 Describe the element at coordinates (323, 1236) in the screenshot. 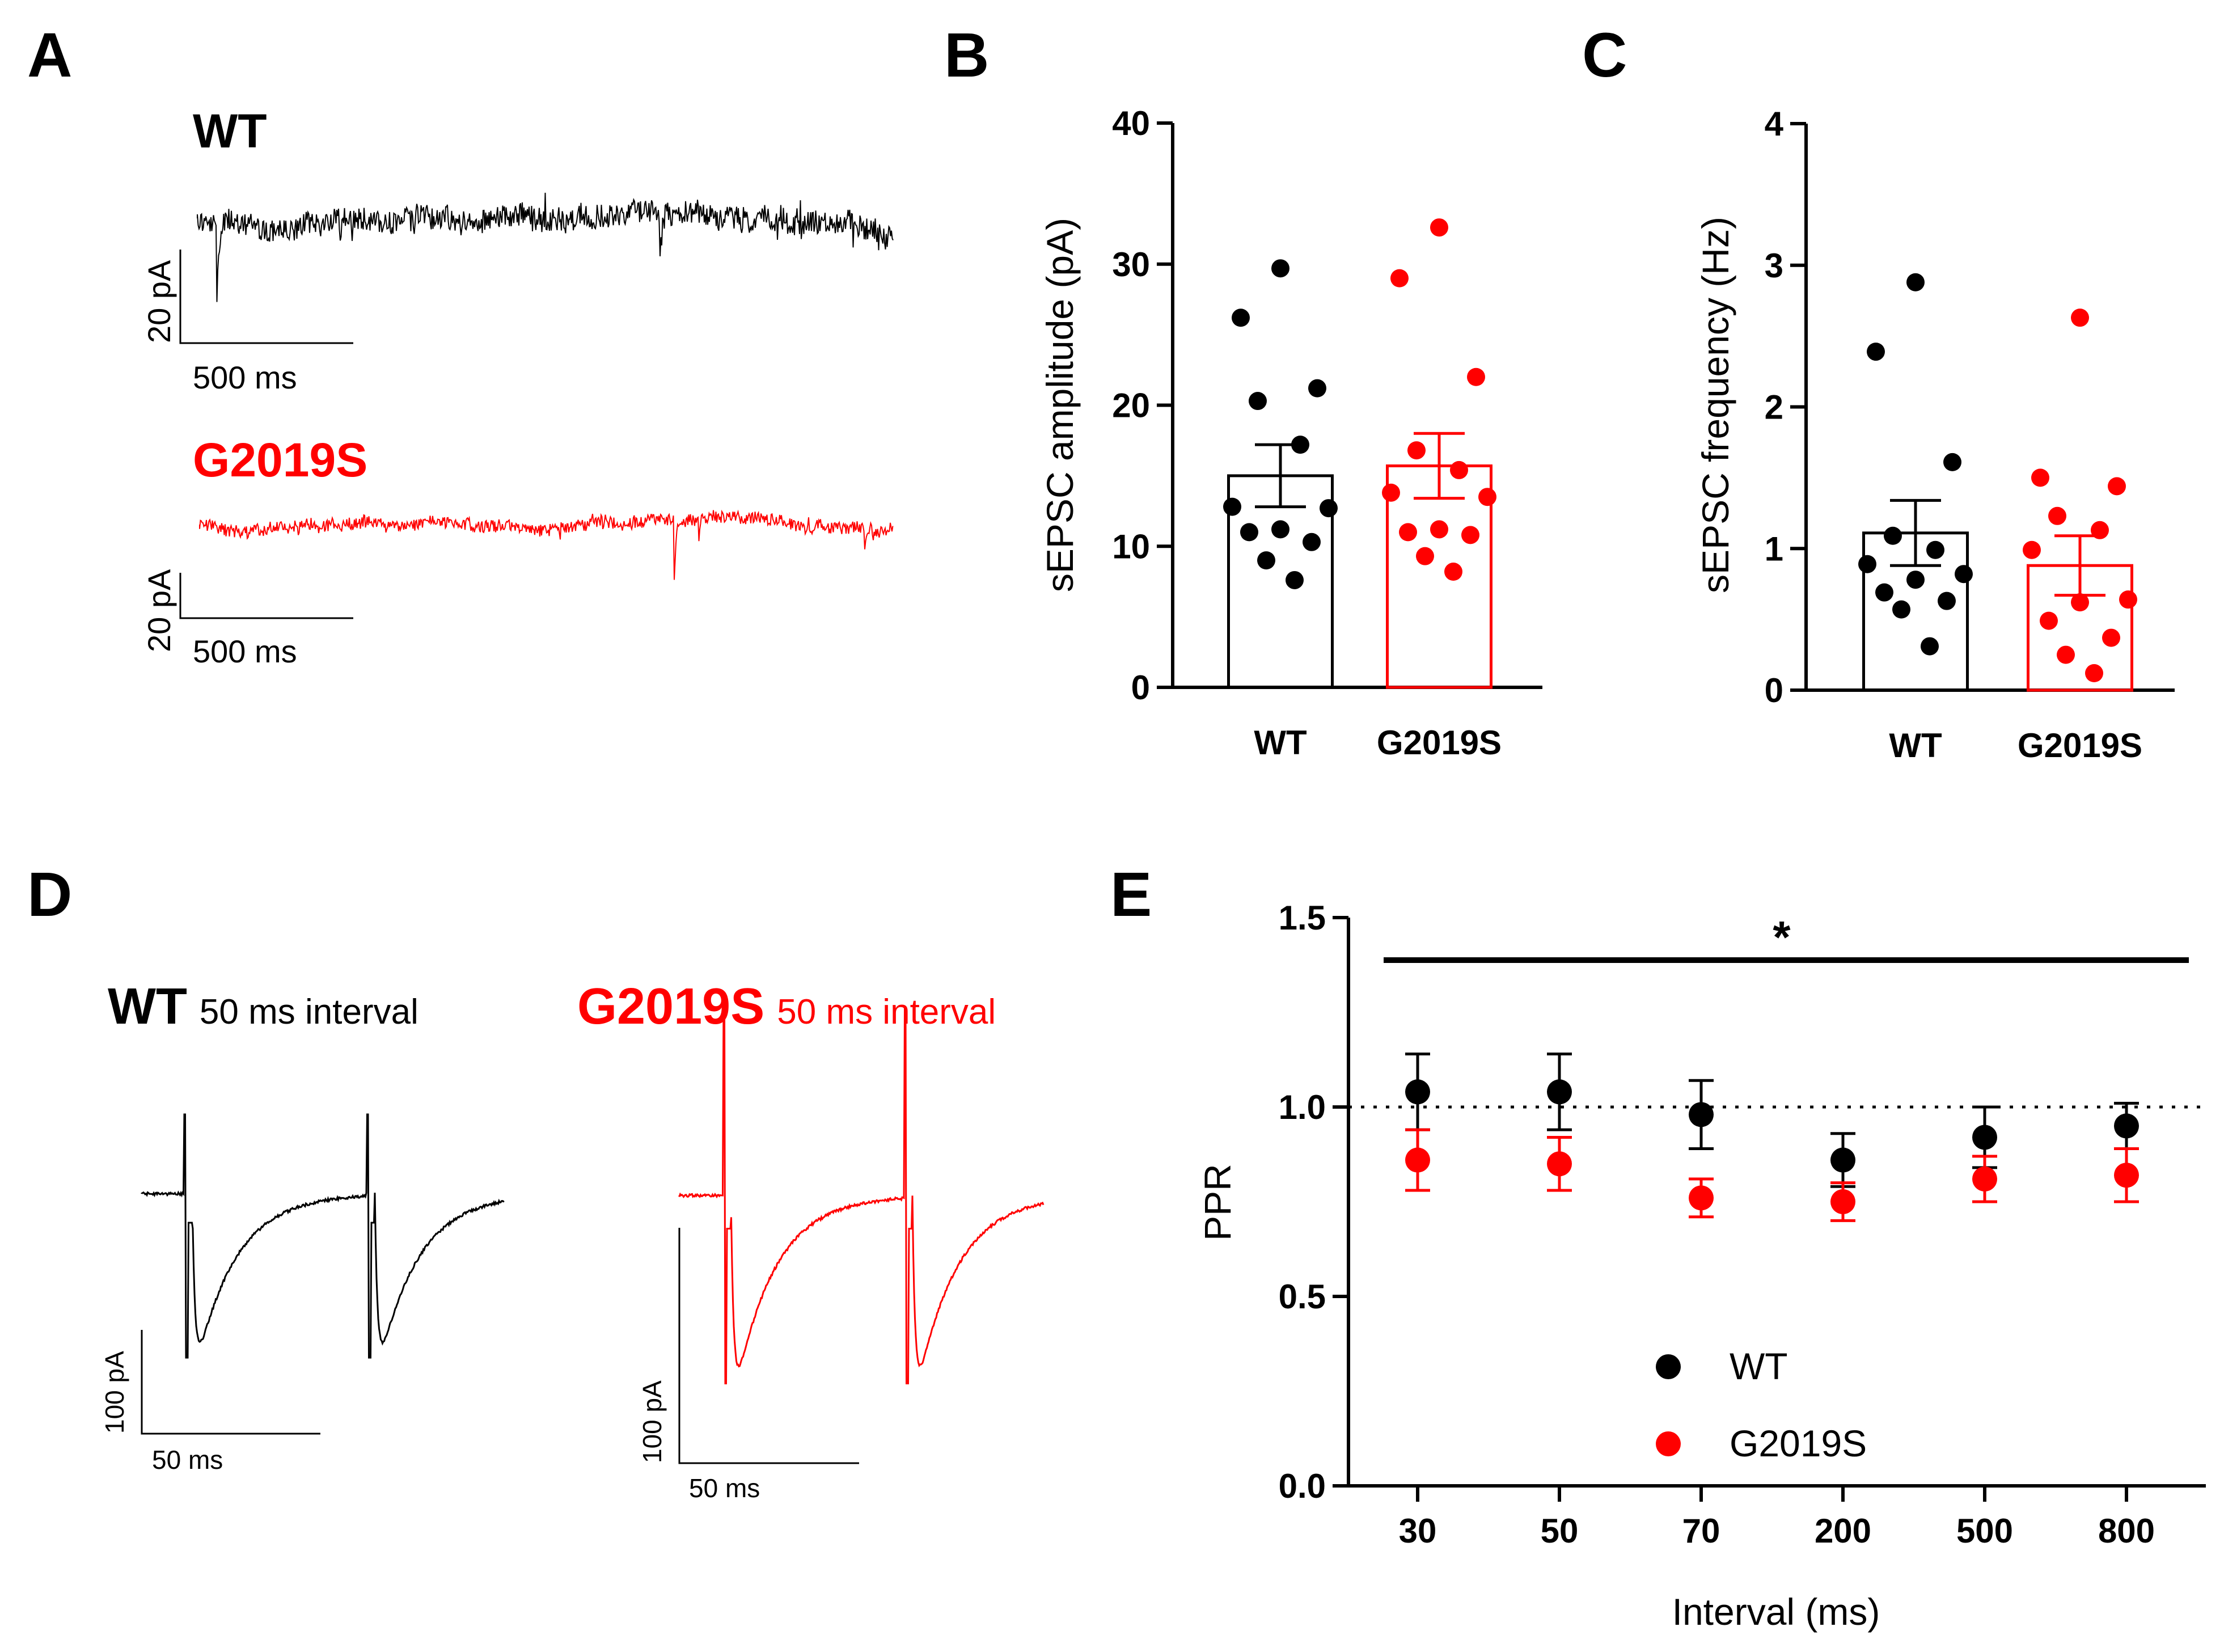

I see `d-wt-paired-pulse-trace` at that location.